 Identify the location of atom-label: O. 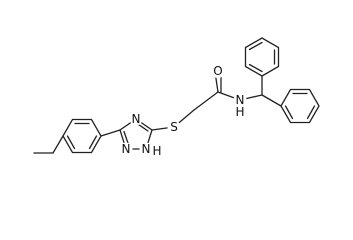
(217, 71).